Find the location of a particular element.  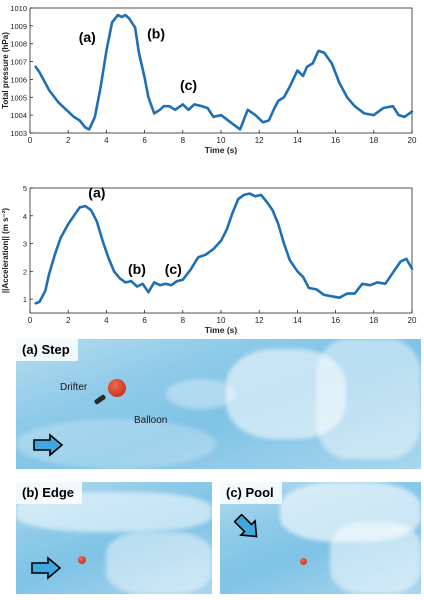

y-tick-label: 3 is located at coordinates (25, 244).